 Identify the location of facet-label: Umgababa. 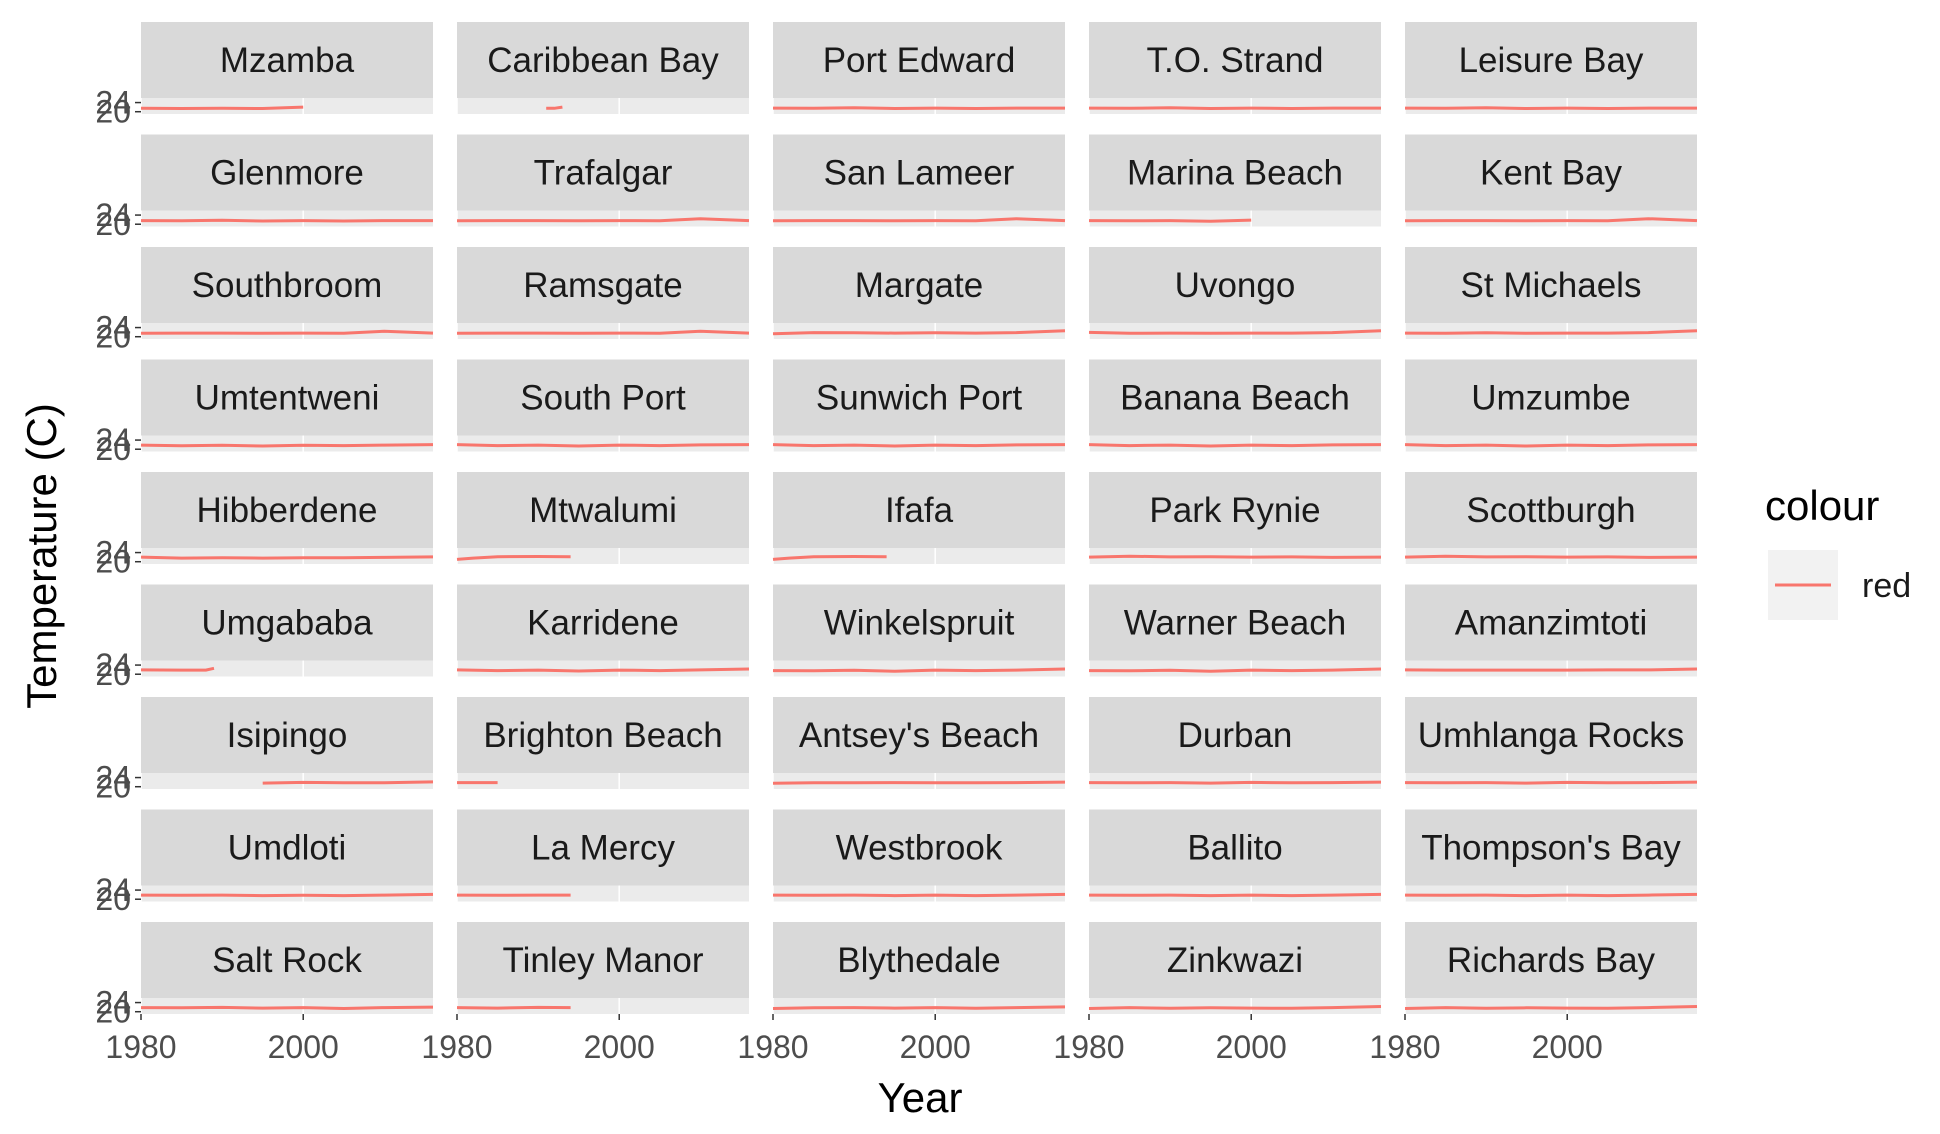
(287, 623).